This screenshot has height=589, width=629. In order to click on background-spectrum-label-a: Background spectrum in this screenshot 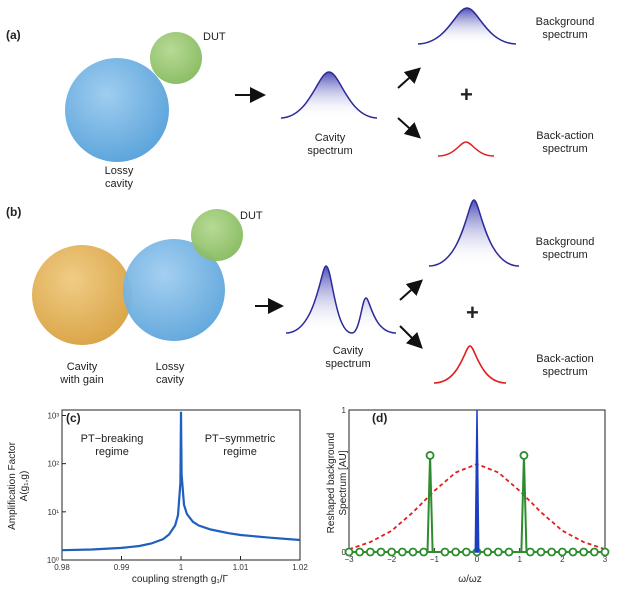, I will do `click(565, 29)`.